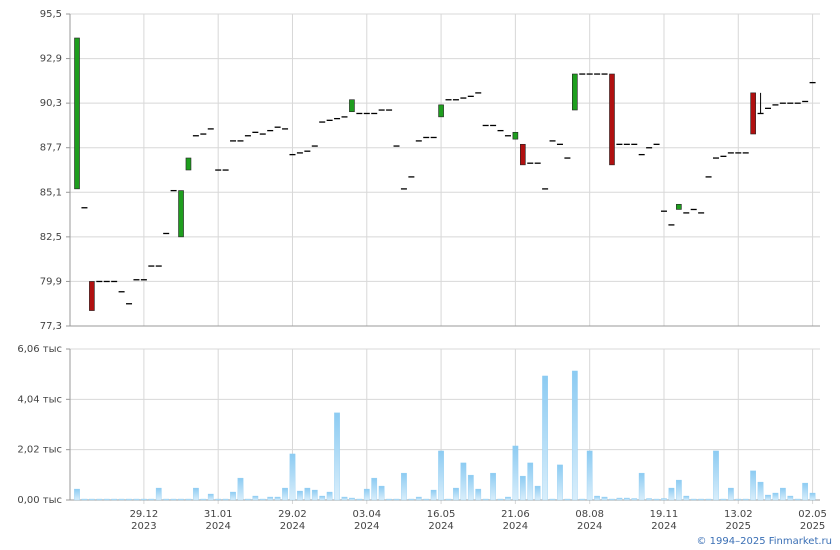 This screenshot has width=840, height=550. Describe the element at coordinates (51, 59) in the screenshot. I see `y-tick-label: 92,9` at that location.